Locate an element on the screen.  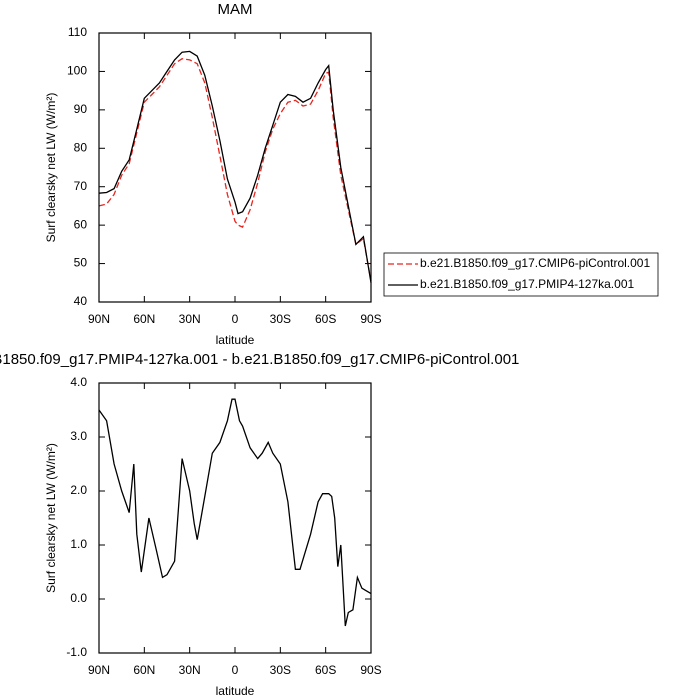
y-tick-label: 60 is located at coordinates (81, 224).